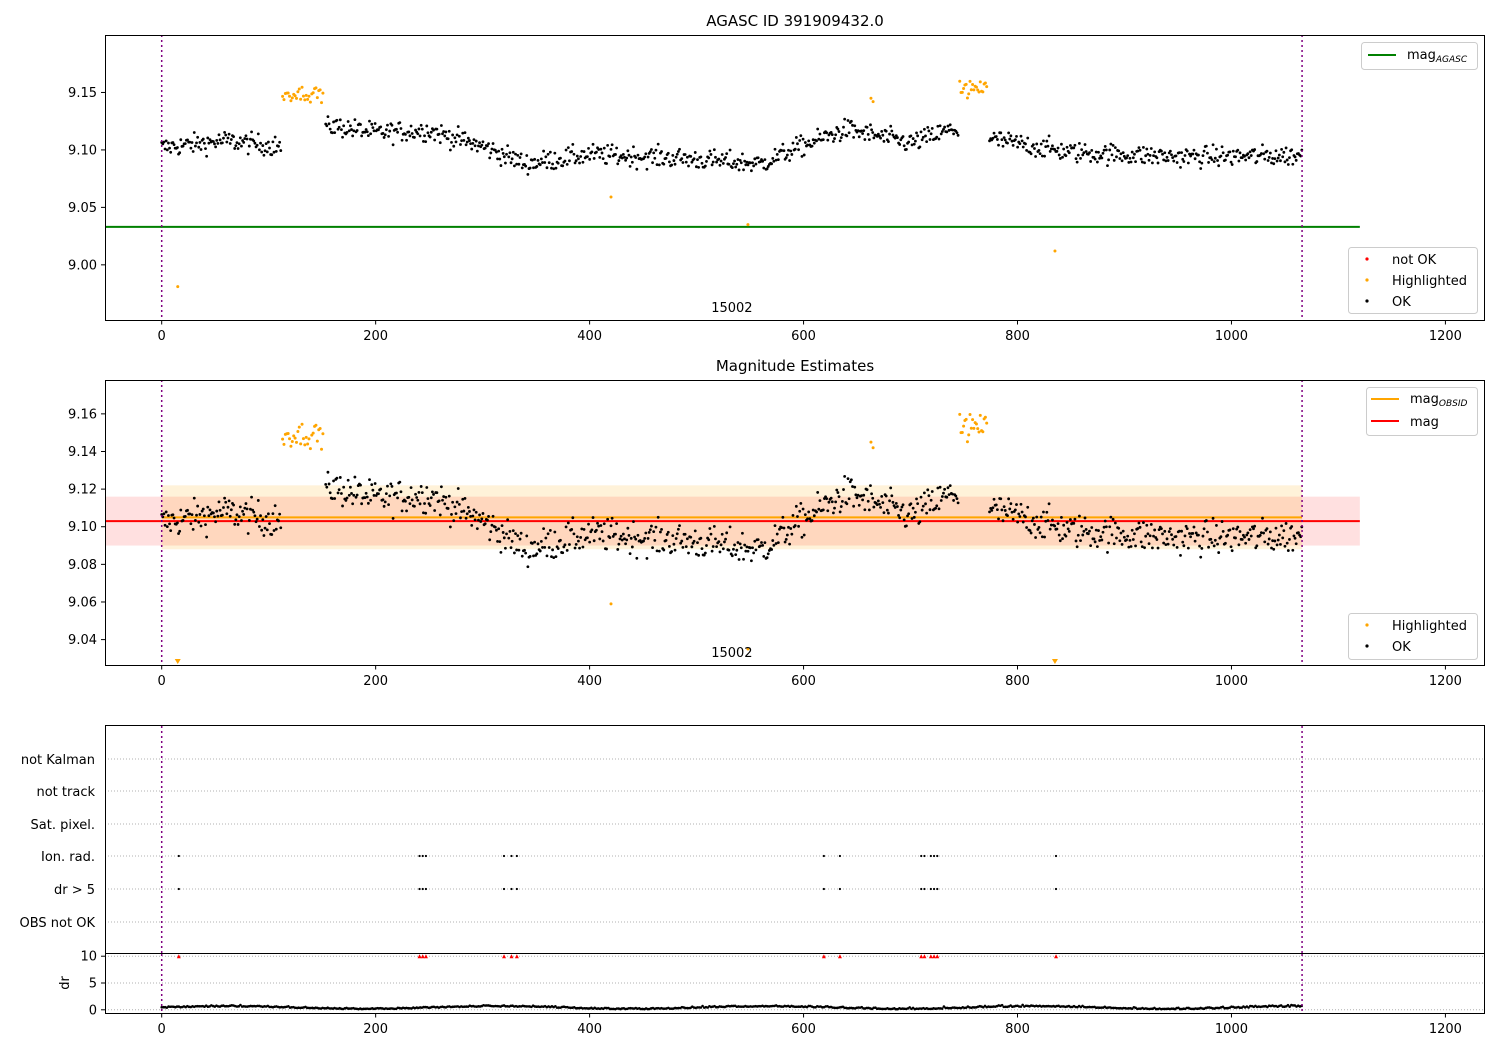  What do you see at coordinates (1231, 336) in the screenshot?
I see `agasc-xtick-label: 1000` at bounding box center [1231, 336].